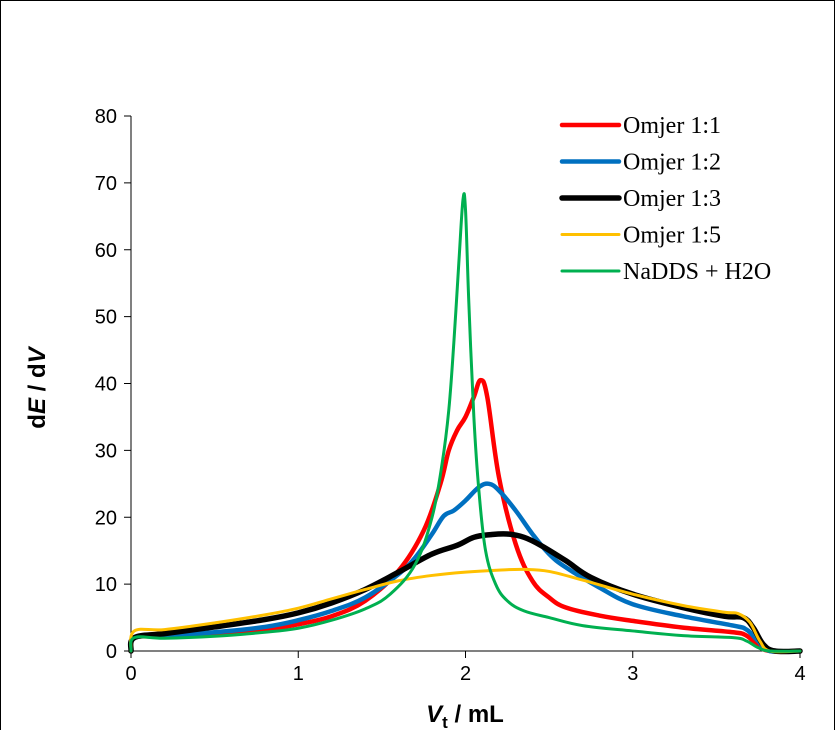 The height and width of the screenshot is (731, 835). What do you see at coordinates (106, 184) in the screenshot?
I see `y-tick-label: 70` at bounding box center [106, 184].